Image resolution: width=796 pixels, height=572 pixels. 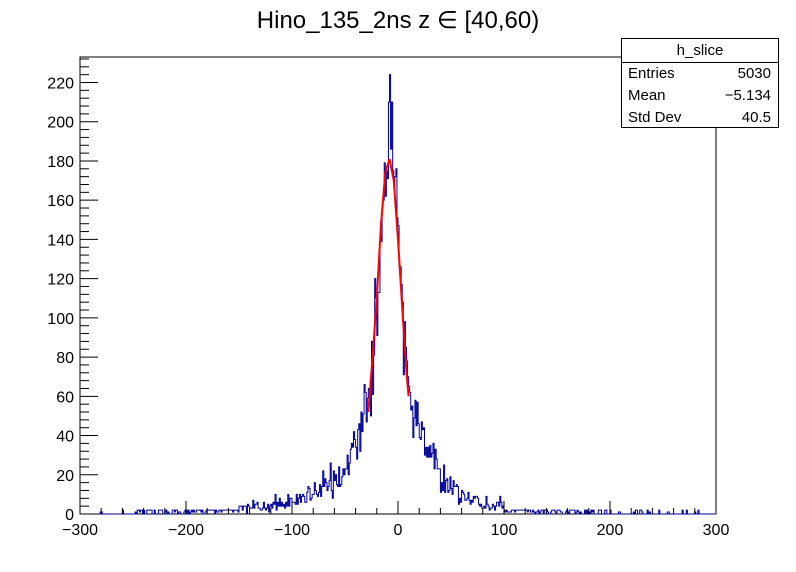 What do you see at coordinates (700, 51) in the screenshot?
I see `stats-box-title: h_slice` at bounding box center [700, 51].